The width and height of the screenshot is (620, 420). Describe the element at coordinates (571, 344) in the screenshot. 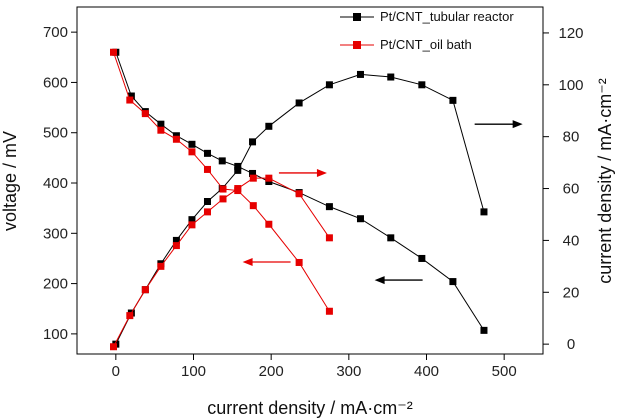

I see `y2-tick-label-0: 0` at that location.